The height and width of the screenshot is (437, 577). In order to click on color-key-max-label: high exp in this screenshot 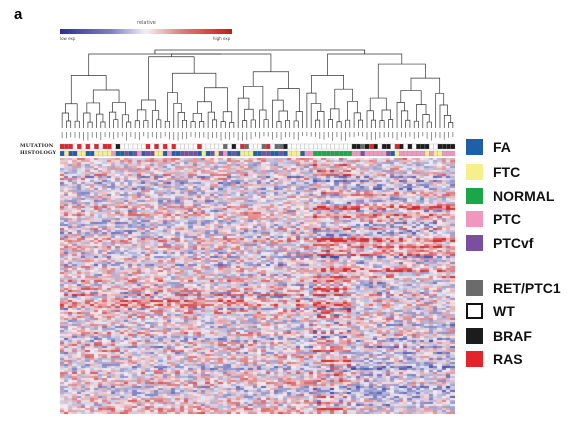, I will do `click(222, 38)`.